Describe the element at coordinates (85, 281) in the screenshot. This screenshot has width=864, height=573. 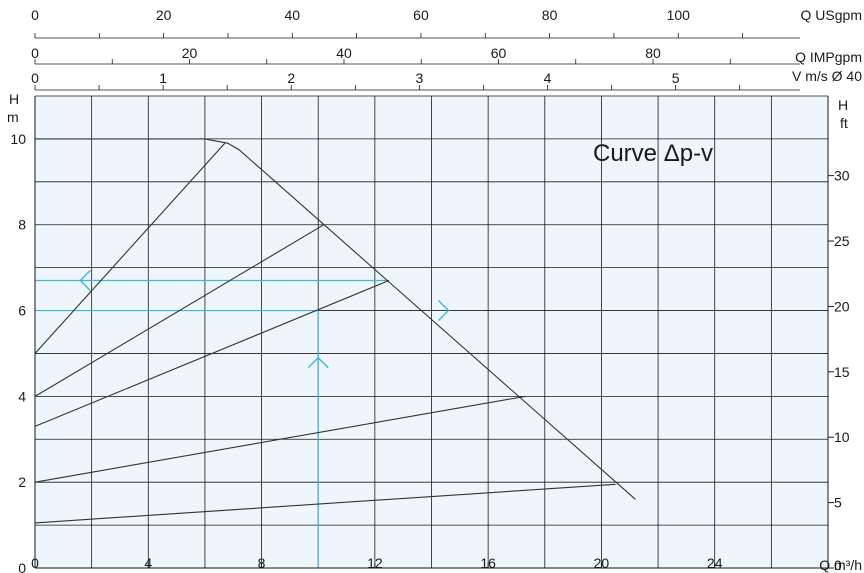
I see `arrow-left-icon` at that location.